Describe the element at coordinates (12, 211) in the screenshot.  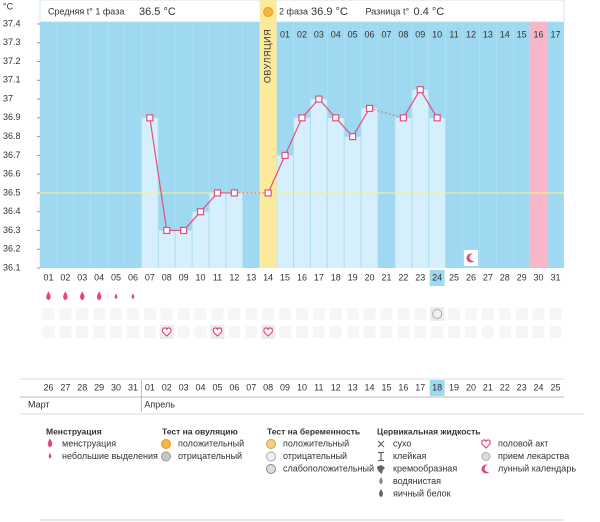
I see `y-tick-label: 36.4` at that location.